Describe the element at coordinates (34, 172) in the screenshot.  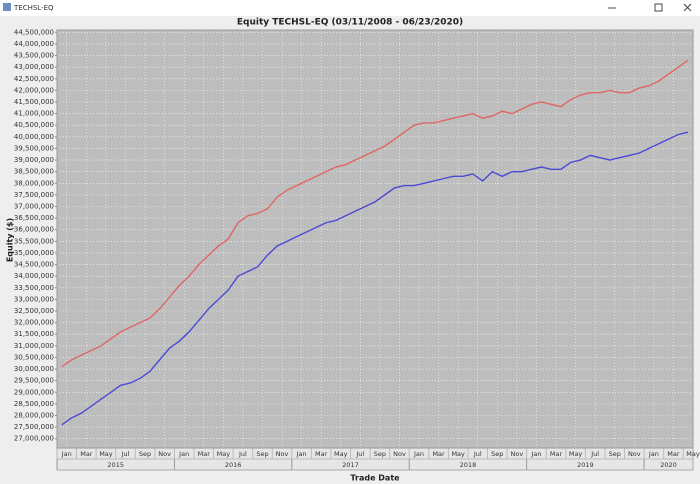
I see `y-tick-label: 38,500,000` at that location.